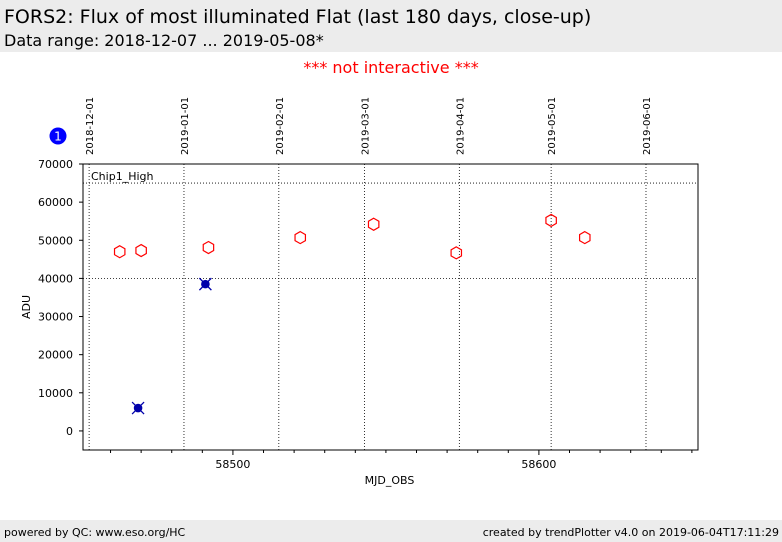  What do you see at coordinates (69, 431) in the screenshot?
I see `y-tick-label: 0` at bounding box center [69, 431].